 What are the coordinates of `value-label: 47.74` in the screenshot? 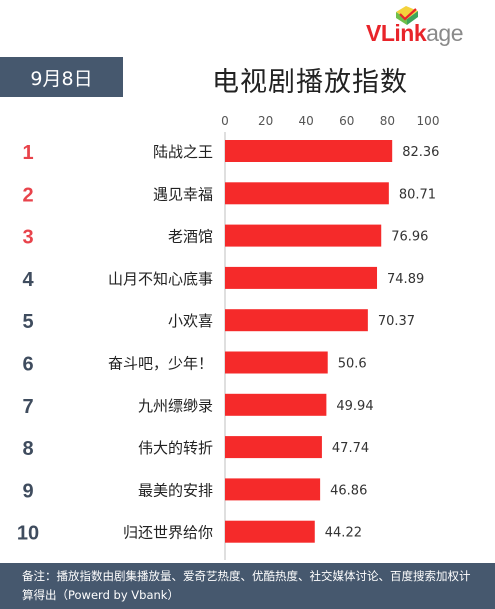 It's located at (350, 448).